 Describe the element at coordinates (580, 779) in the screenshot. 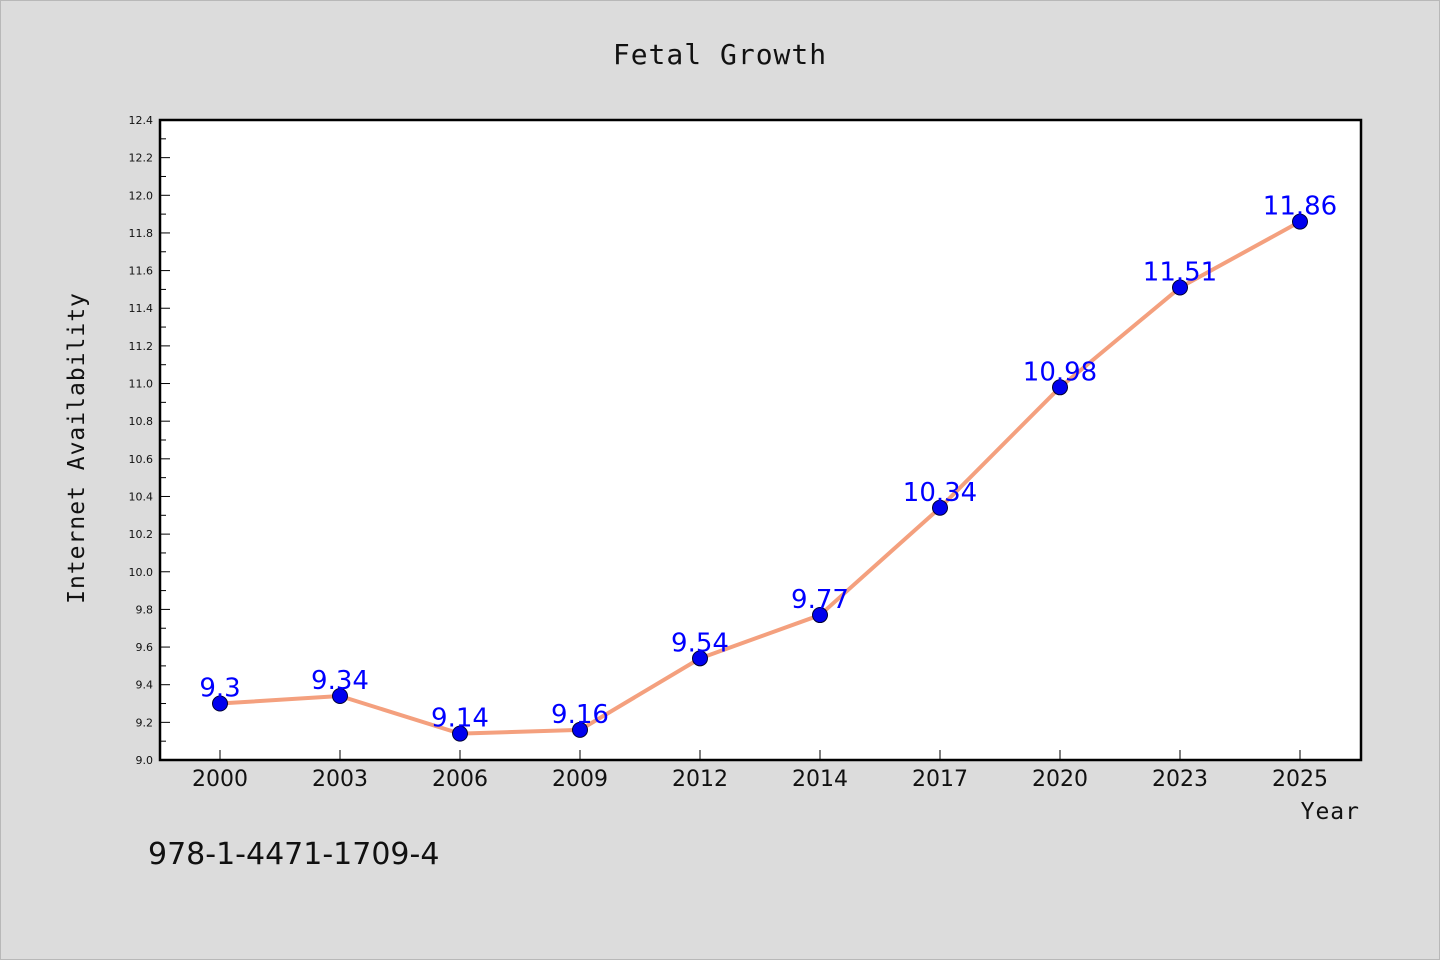

I see `x-tick-label: 2009` at that location.